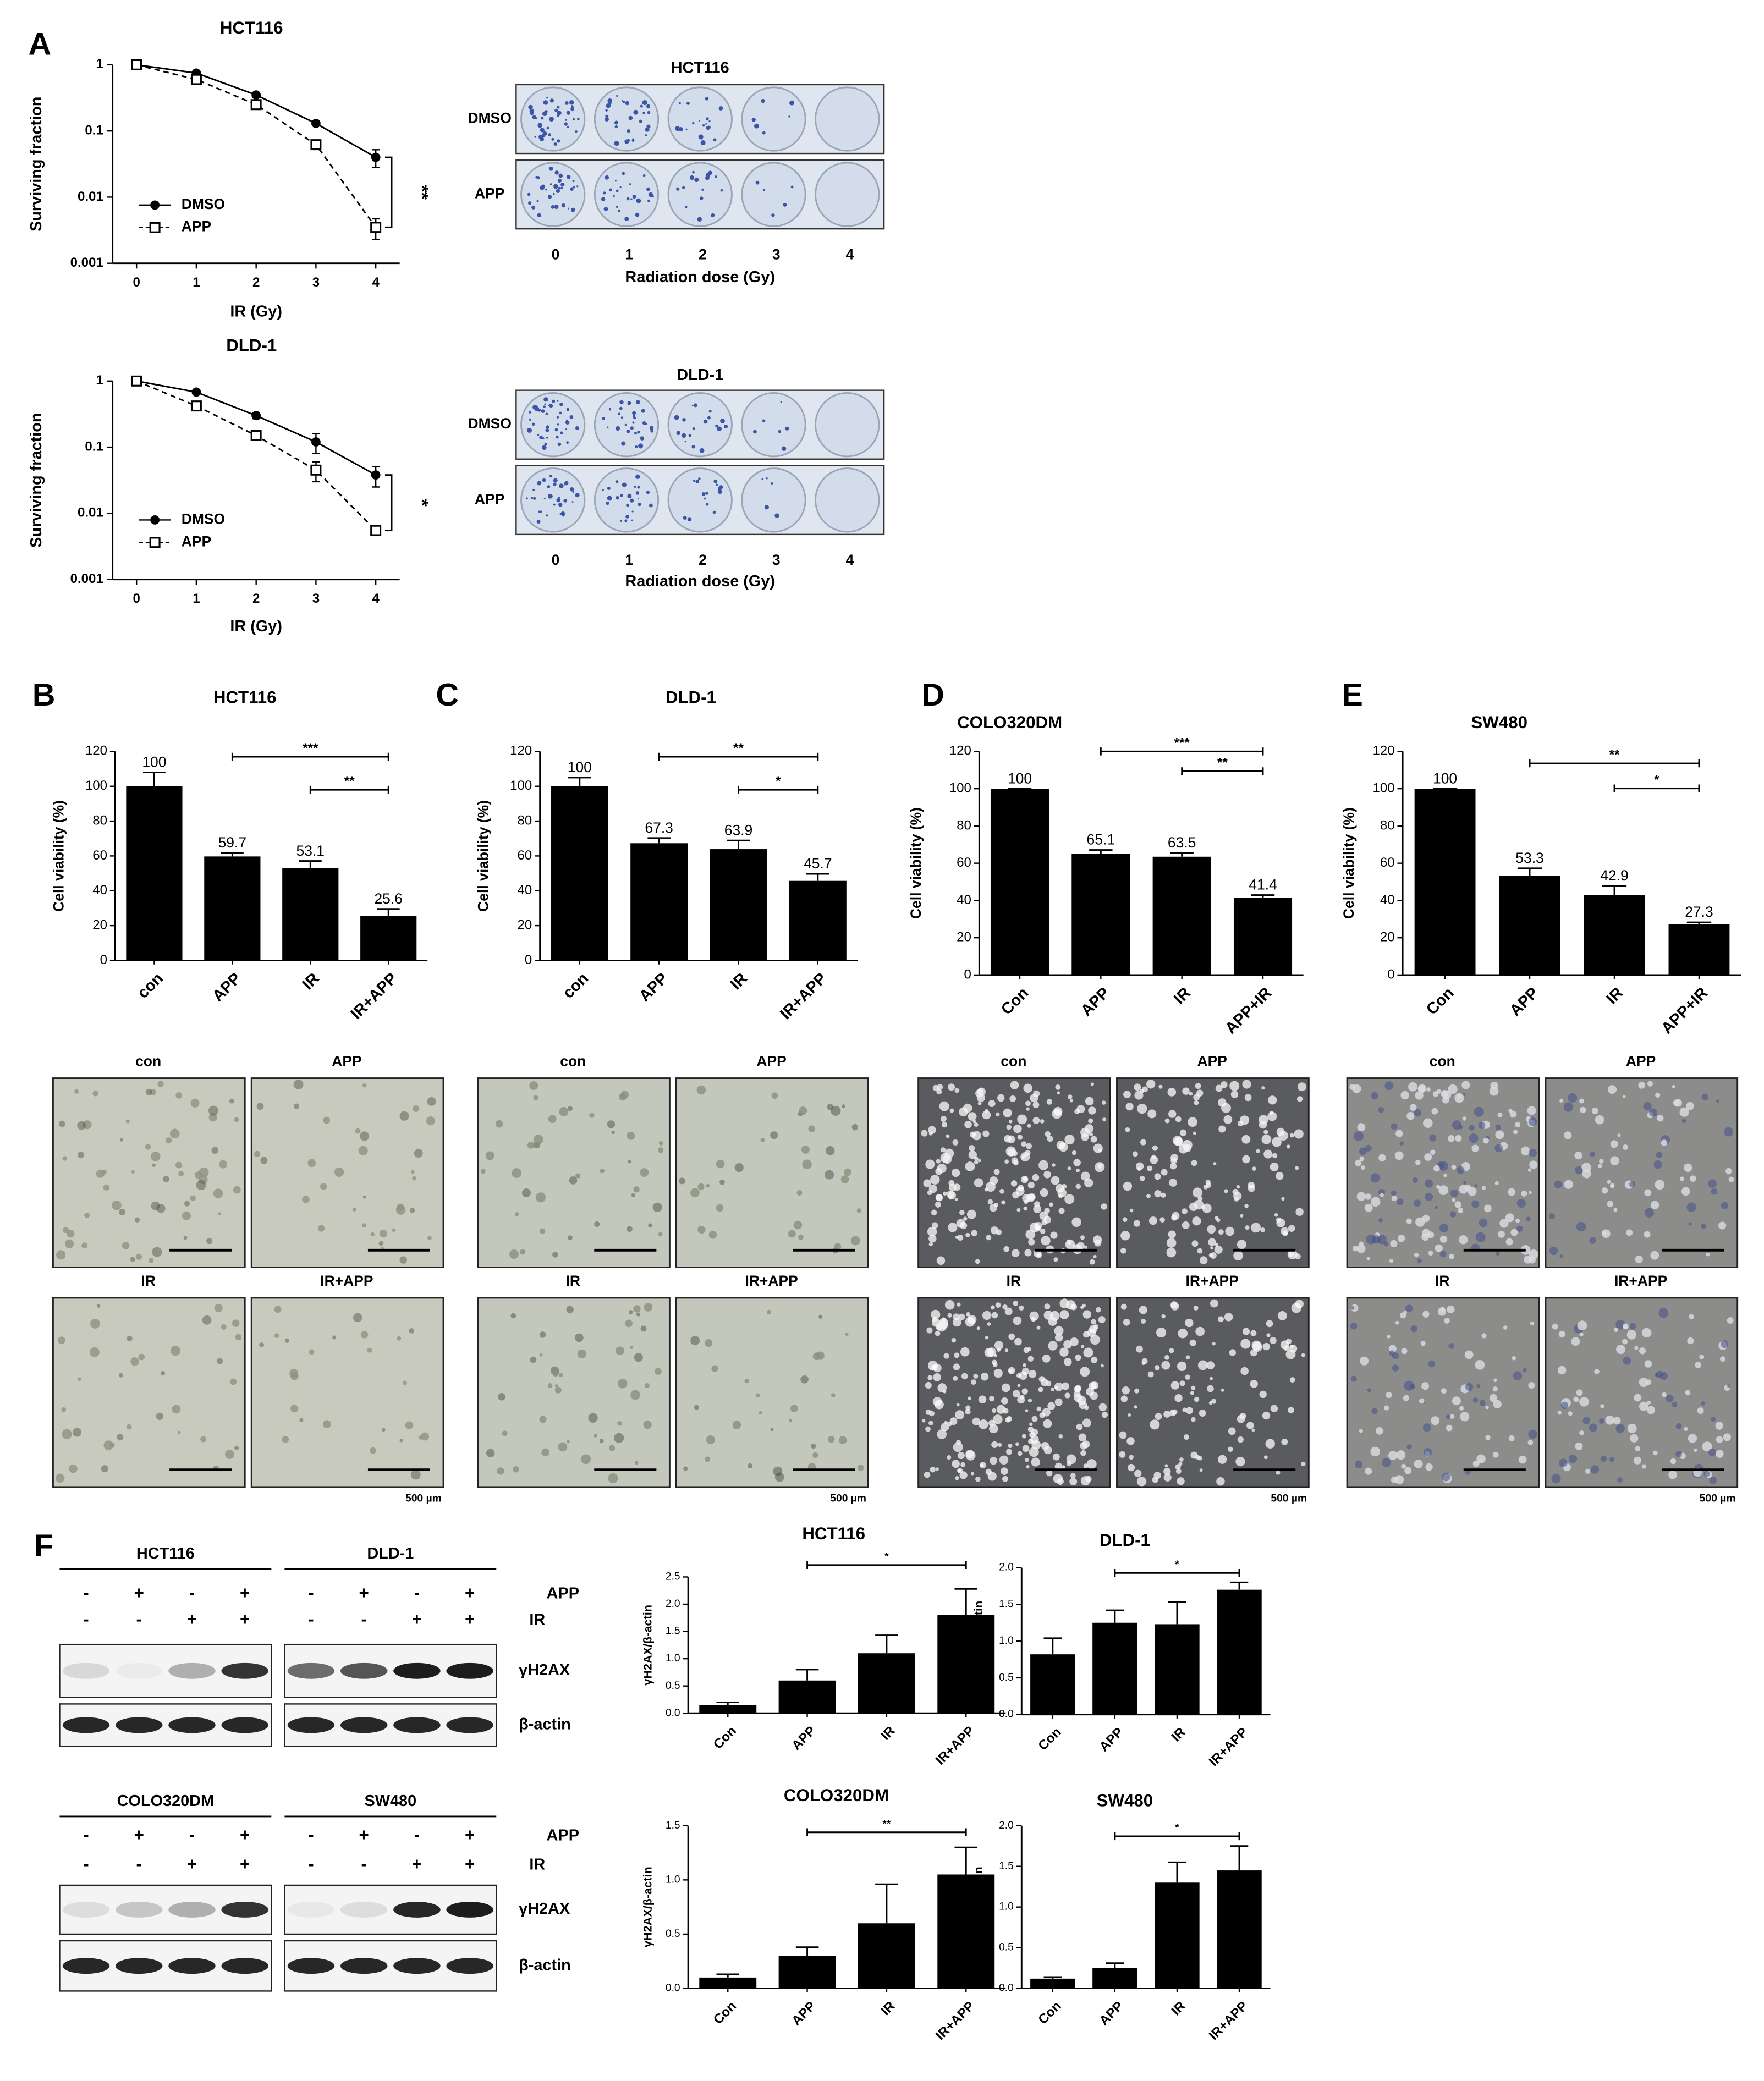  What do you see at coordinates (1499, 723) in the screenshot?
I see `chart-title: SW480` at bounding box center [1499, 723].